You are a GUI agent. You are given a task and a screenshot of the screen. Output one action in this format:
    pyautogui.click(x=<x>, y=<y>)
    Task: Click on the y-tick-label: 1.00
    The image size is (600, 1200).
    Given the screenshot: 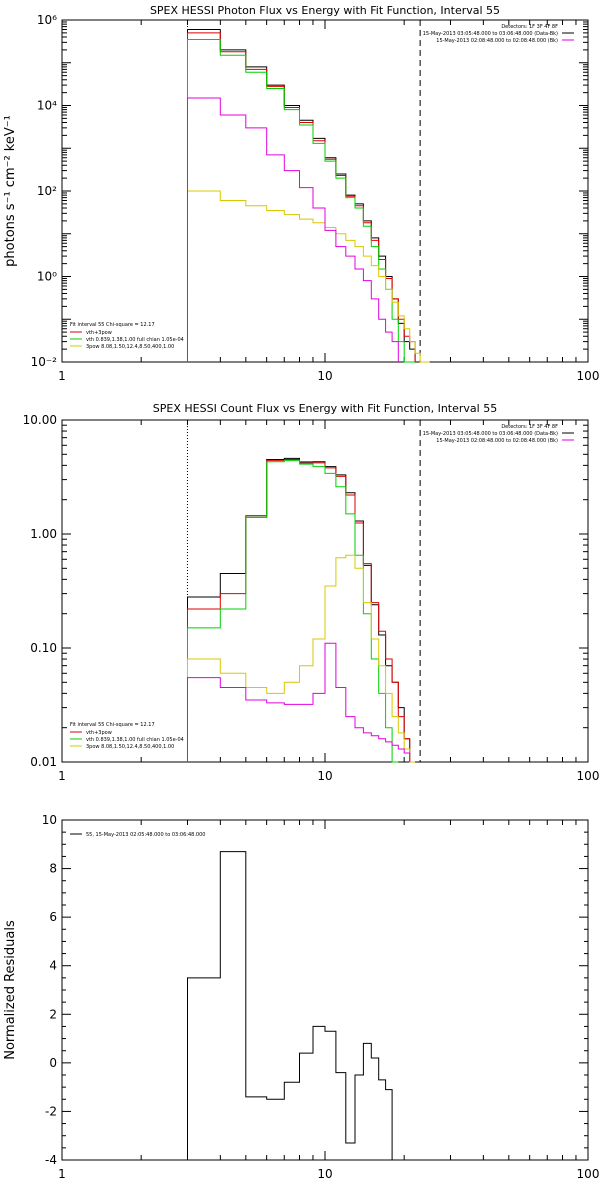 What is the action you would take?
    pyautogui.click(x=43, y=534)
    